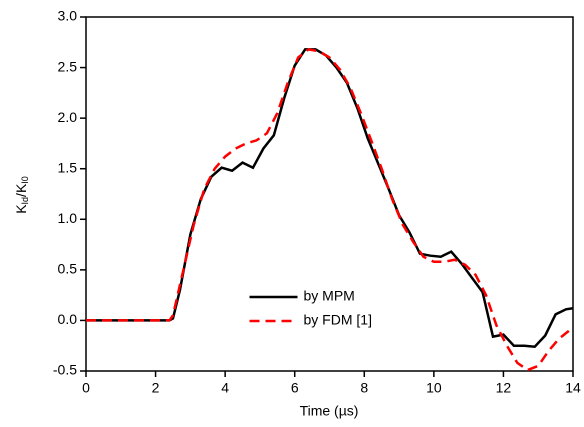 This screenshot has height=427, width=584. What do you see at coordinates (68, 167) in the screenshot?
I see `y-tick-label: 1.5` at bounding box center [68, 167].